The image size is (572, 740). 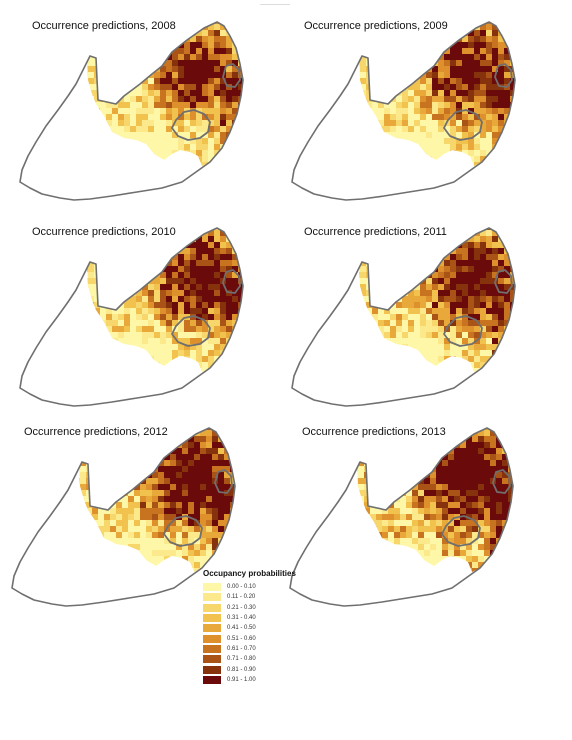 I want to click on legend-label: 0.91 - 1.00, so click(x=241, y=679).